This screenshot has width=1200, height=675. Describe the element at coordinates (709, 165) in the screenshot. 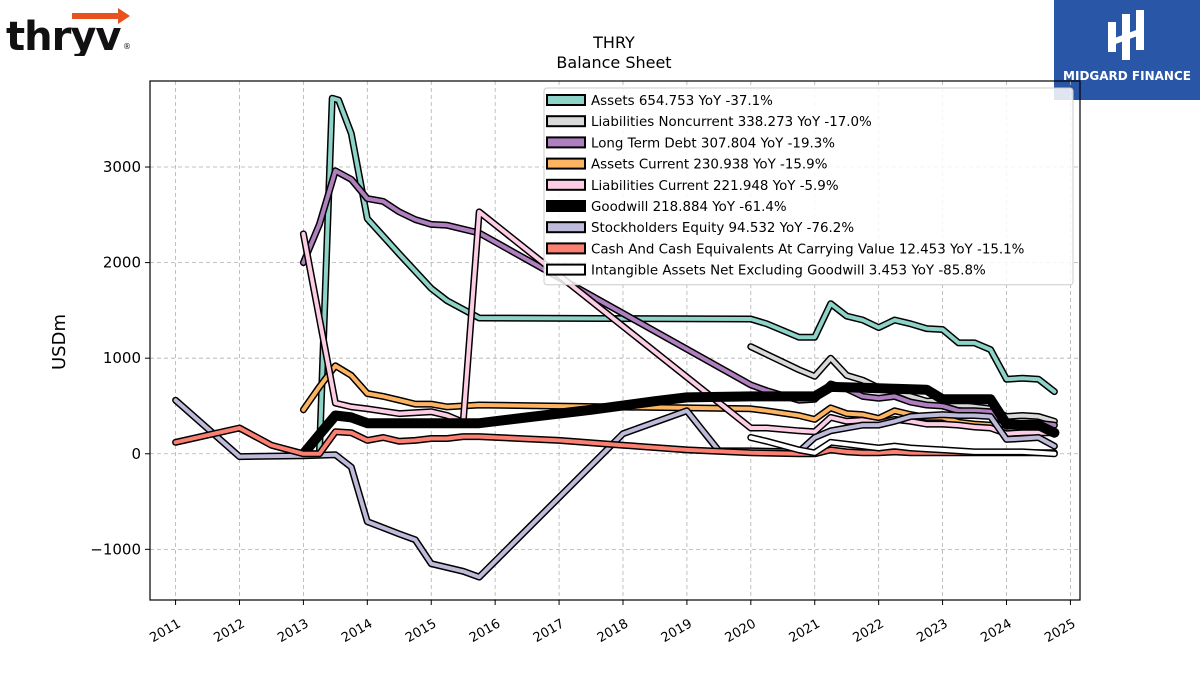

I see `legend-label: Assets Current 230.938 YoY -15.9%` at that location.